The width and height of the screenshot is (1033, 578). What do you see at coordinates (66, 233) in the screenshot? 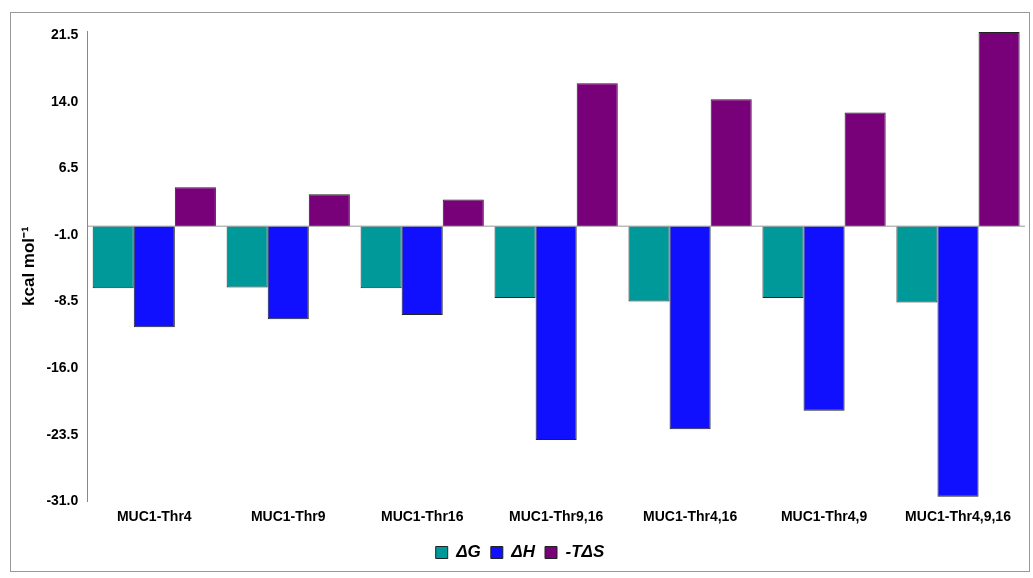
I see `y-tick-label: -1.0` at bounding box center [66, 233].